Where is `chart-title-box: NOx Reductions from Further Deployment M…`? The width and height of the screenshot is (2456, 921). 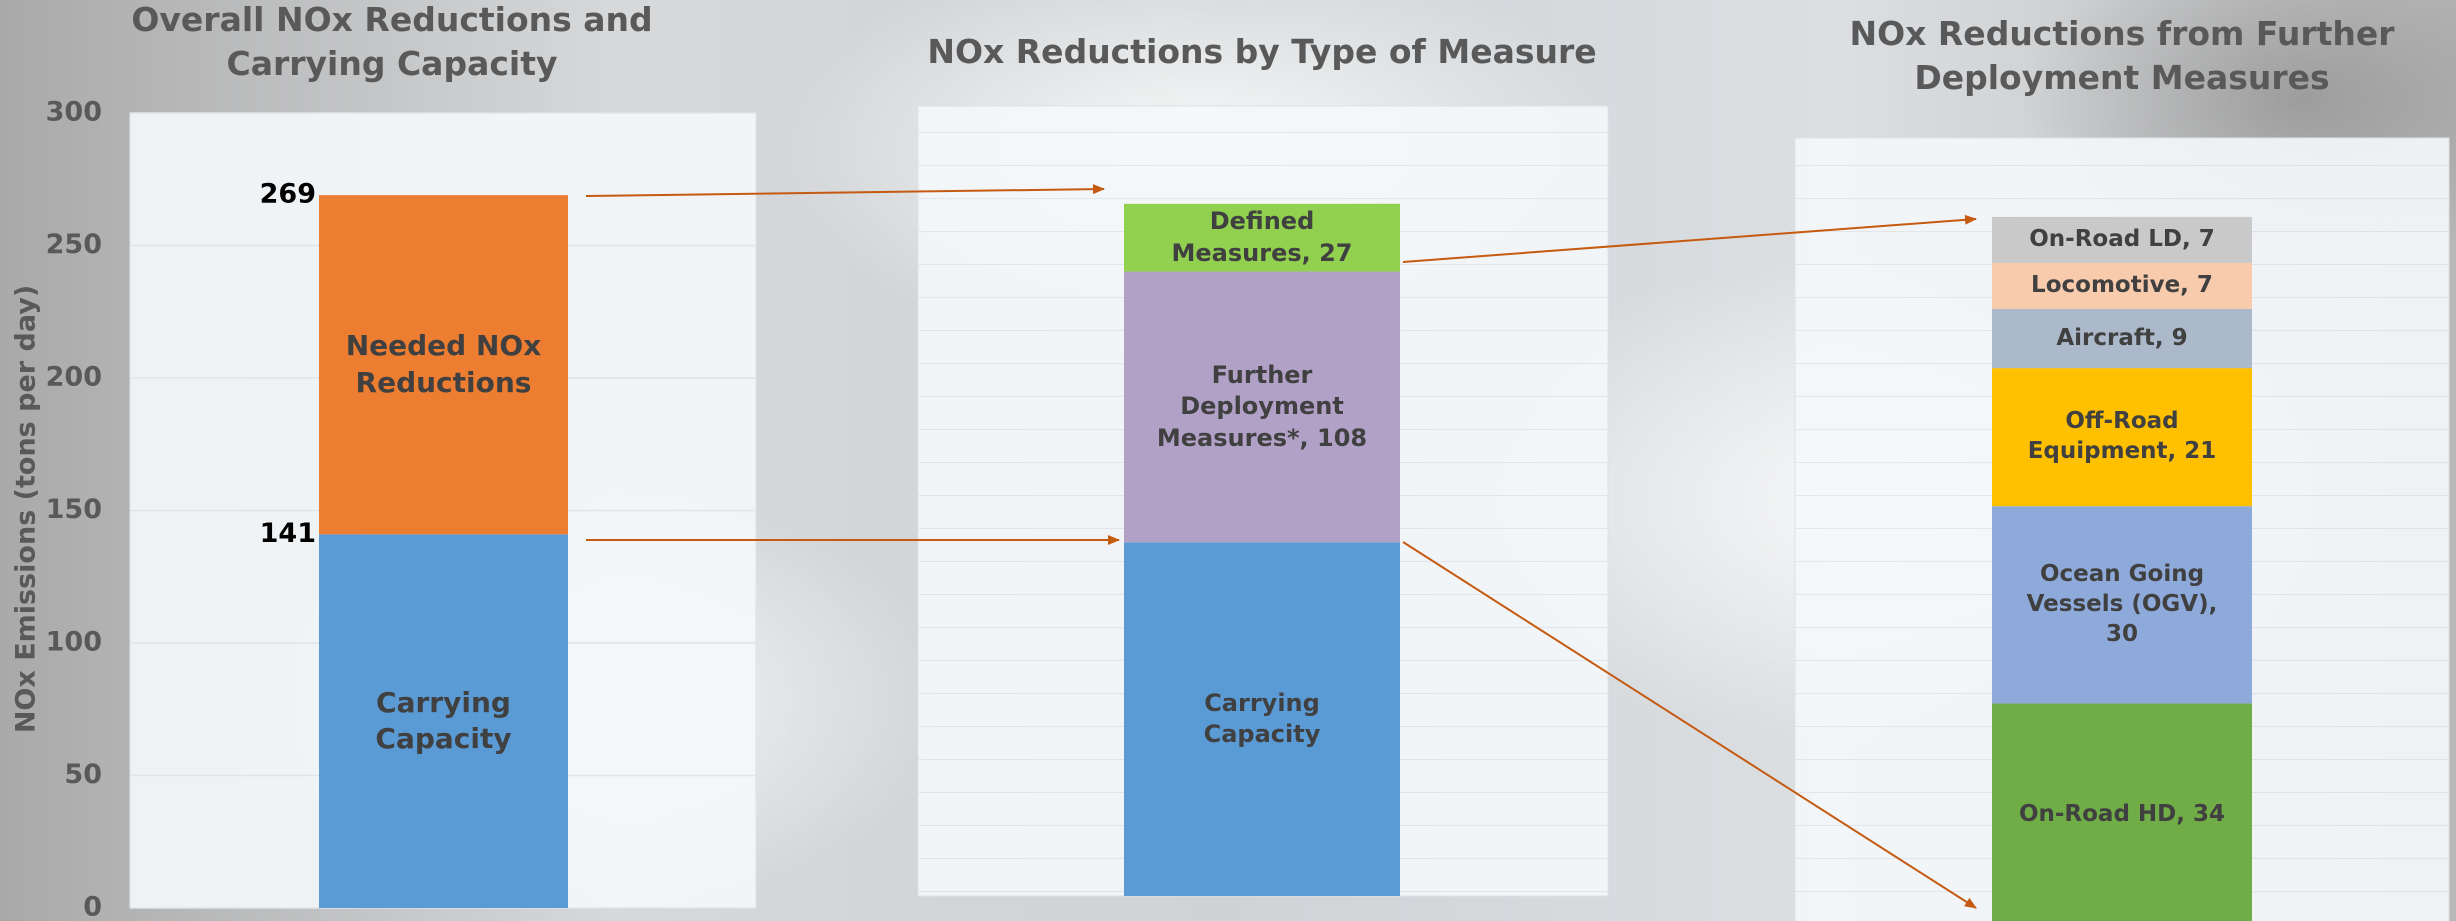 chart-title-box: NOx Reductions from Further Deployment M… is located at coordinates (2122, 55).